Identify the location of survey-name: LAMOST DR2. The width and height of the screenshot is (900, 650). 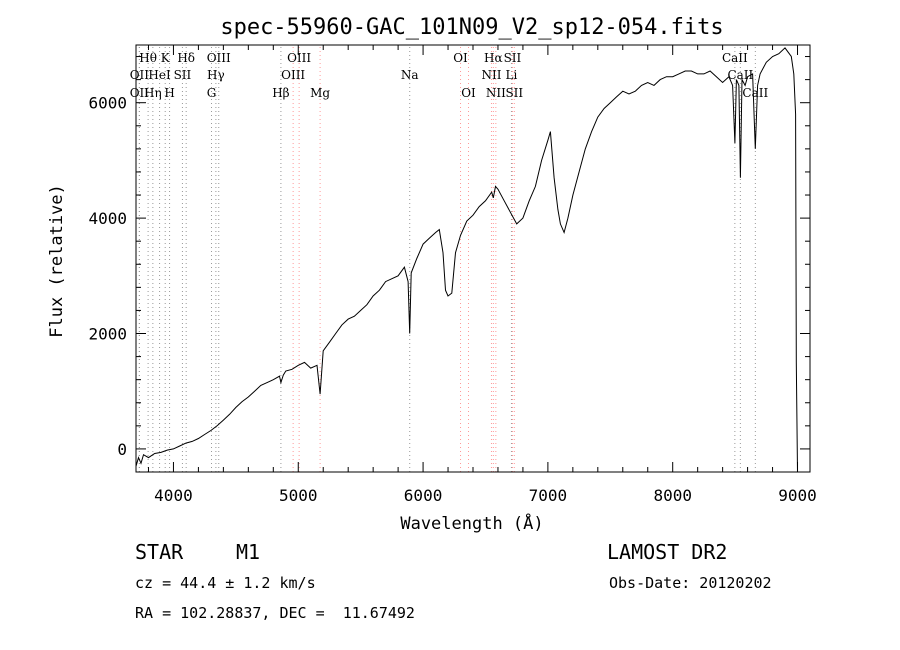
(667, 552).